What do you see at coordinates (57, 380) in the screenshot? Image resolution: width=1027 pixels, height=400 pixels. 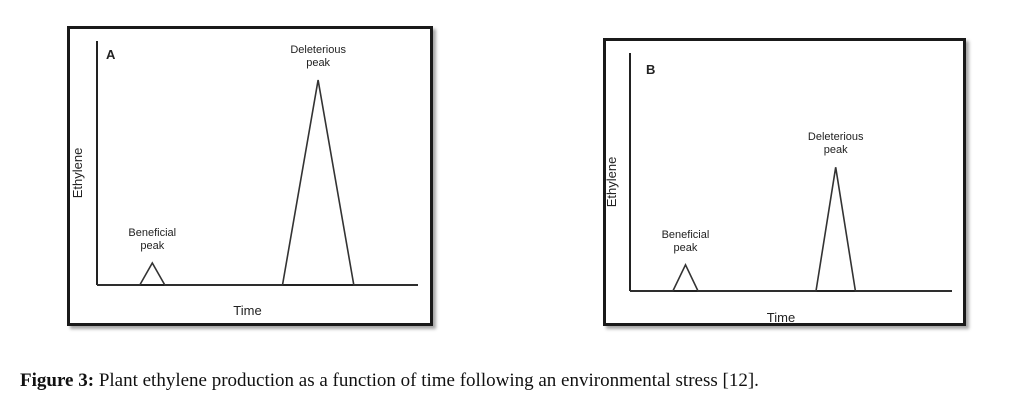 I see `figure-caption-label: Figure 3:` at bounding box center [57, 380].